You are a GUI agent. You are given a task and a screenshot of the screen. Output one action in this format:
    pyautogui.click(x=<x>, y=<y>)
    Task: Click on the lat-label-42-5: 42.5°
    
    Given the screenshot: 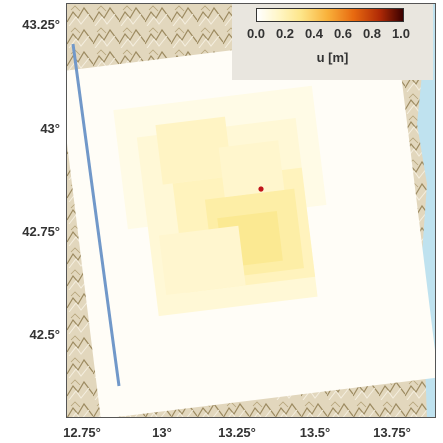 What is the action you would take?
    pyautogui.click(x=44, y=334)
    